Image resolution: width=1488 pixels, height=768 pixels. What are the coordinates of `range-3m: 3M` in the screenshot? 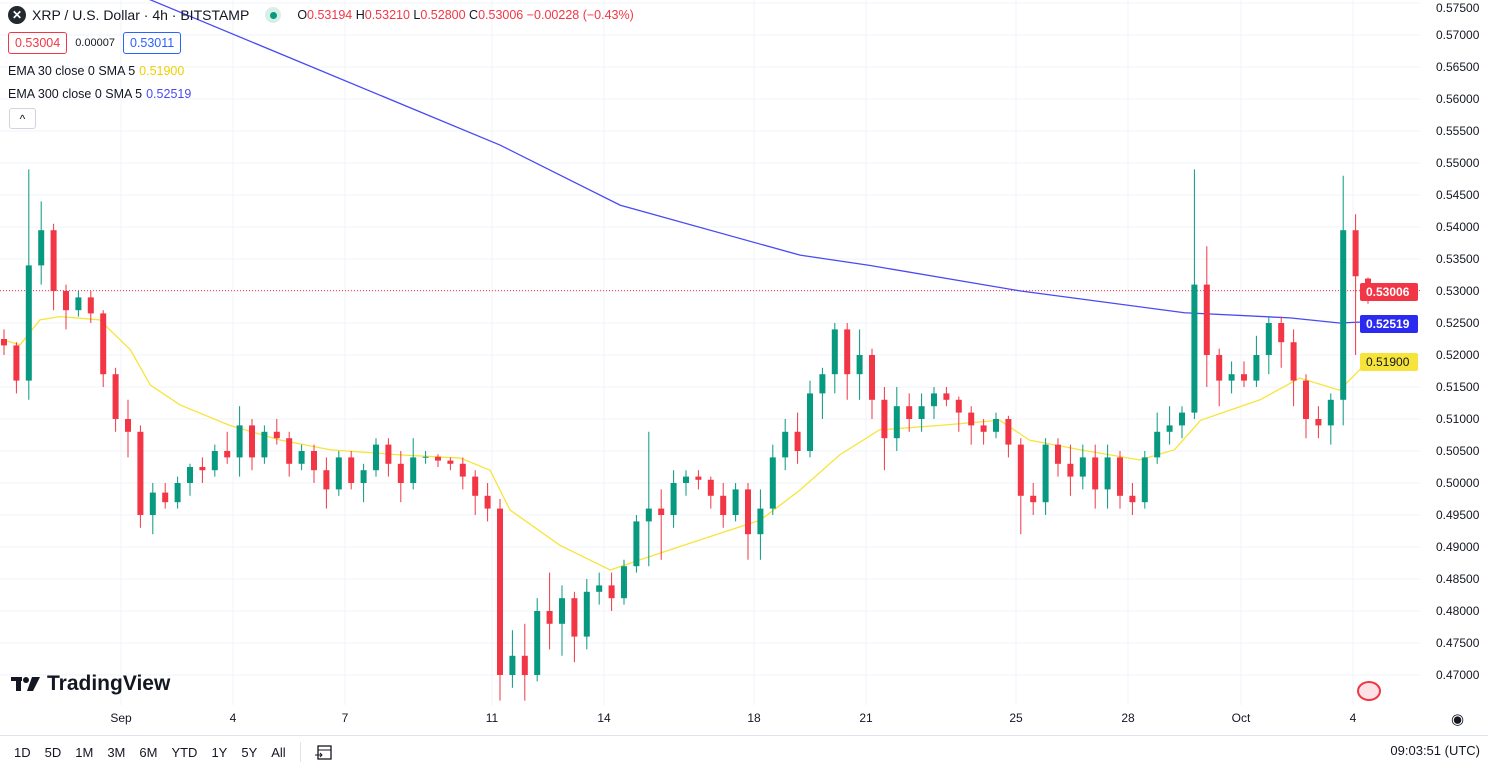 It's located at (116, 752).